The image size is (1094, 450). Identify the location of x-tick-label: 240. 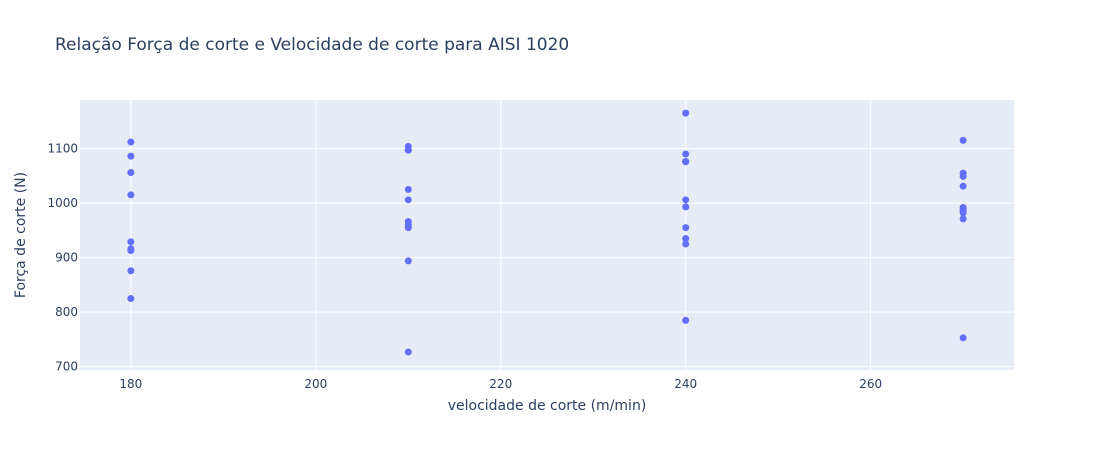
(685, 384).